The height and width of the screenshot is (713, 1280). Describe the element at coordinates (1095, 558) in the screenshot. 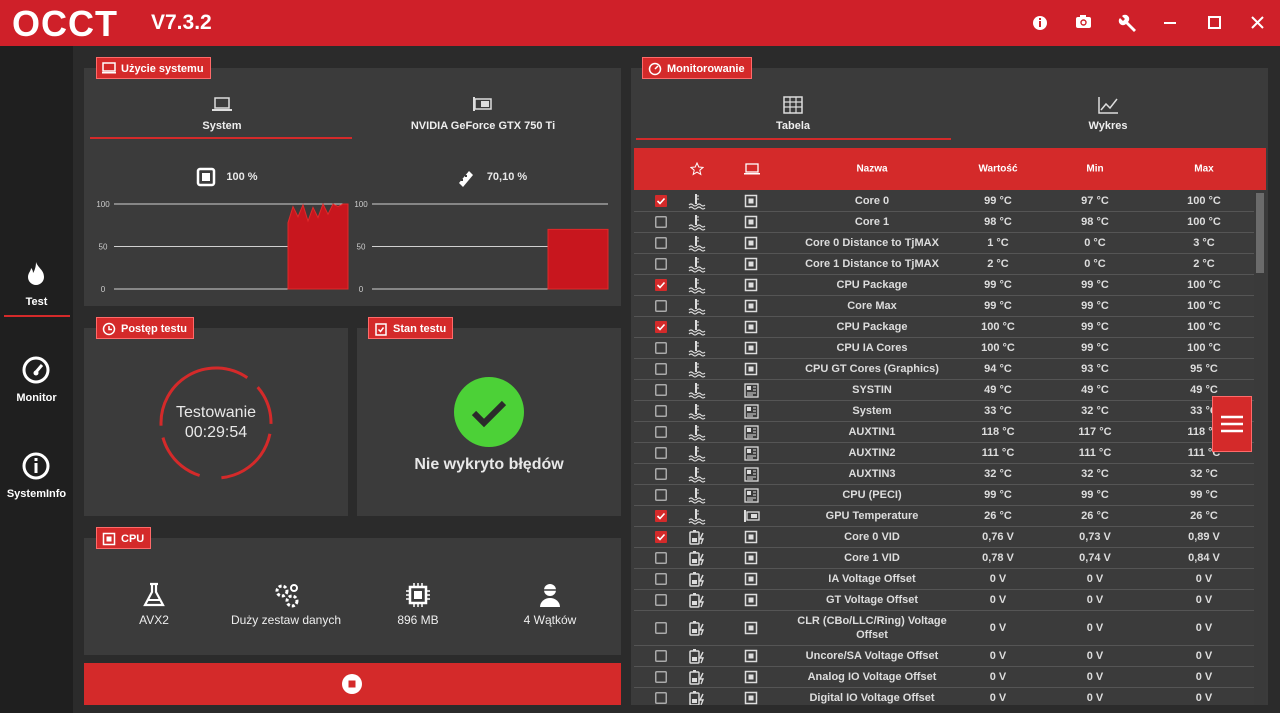

I see `sensor-min: 0,74 V` at that location.